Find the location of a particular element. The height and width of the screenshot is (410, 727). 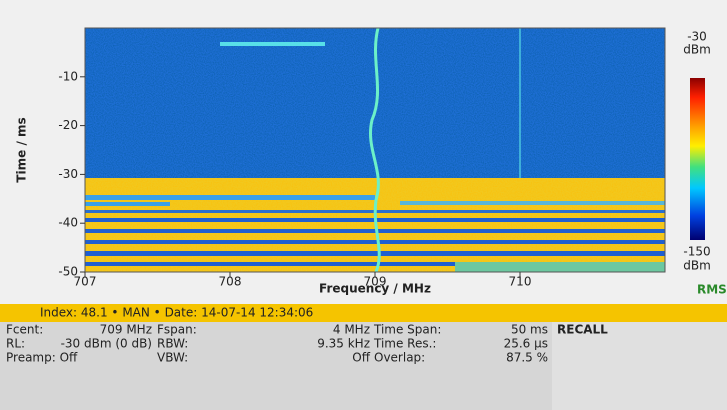

detector: RMS is located at coordinates (712, 290).